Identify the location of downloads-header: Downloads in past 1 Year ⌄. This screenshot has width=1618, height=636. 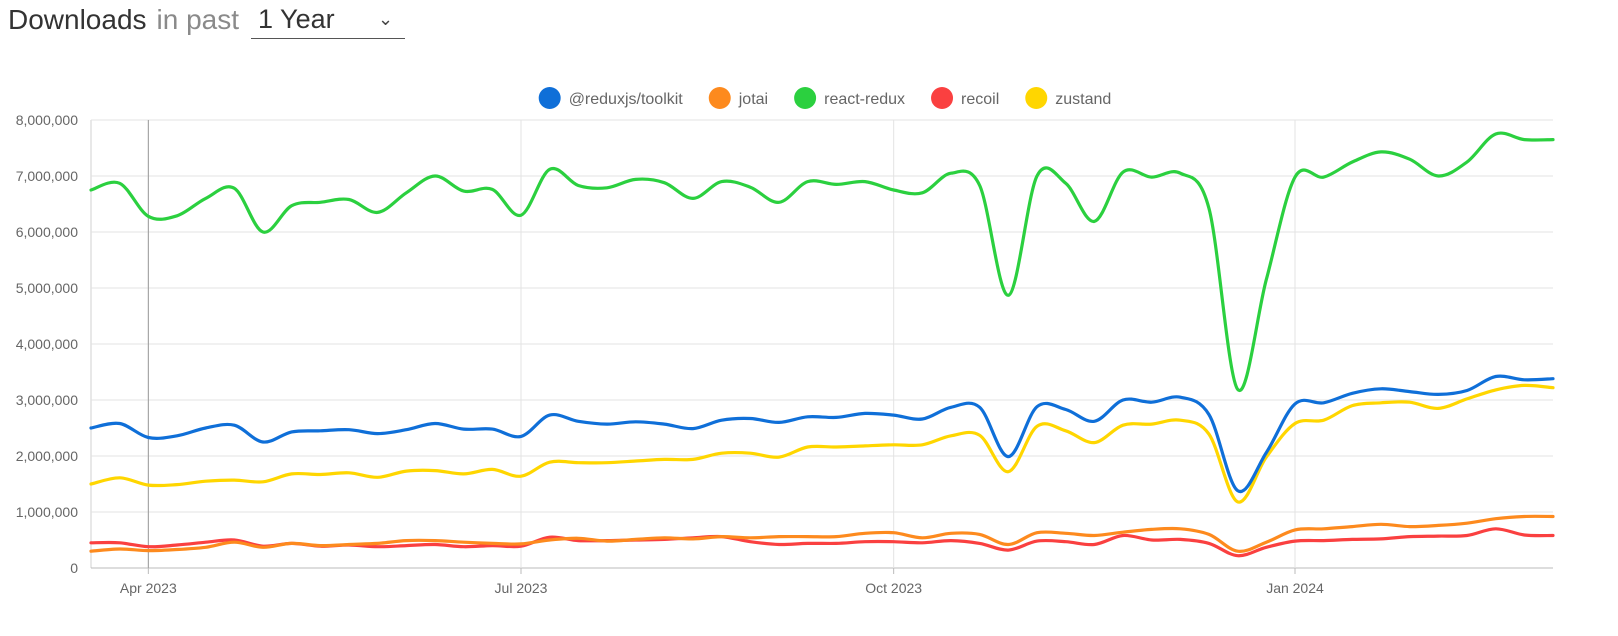
(207, 20).